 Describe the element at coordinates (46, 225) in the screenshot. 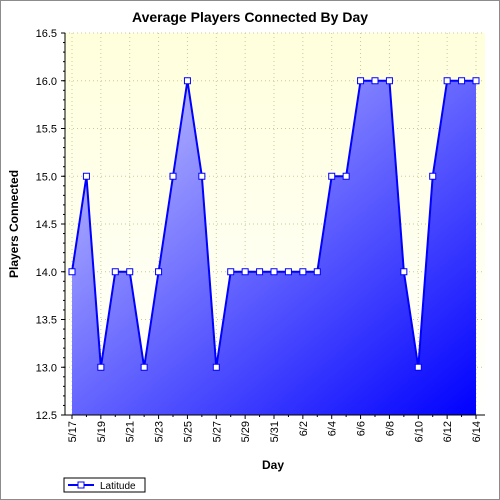

I see `y-tick-label: 14.5` at that location.